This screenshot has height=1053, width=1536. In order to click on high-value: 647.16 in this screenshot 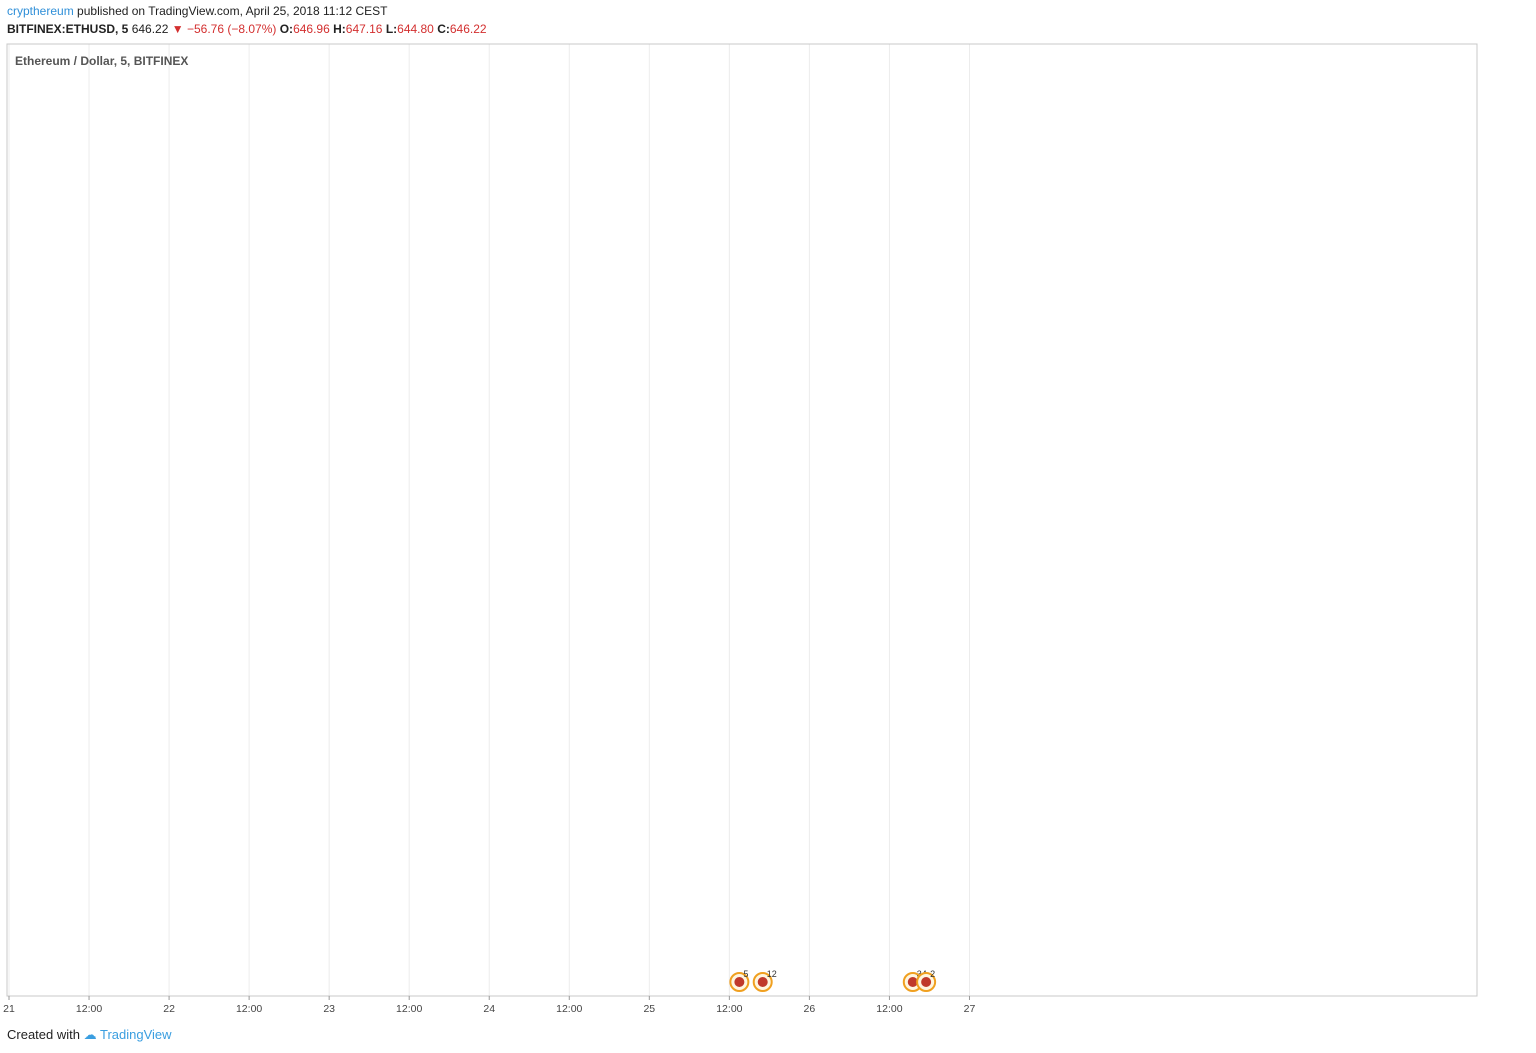, I will do `click(364, 29)`.